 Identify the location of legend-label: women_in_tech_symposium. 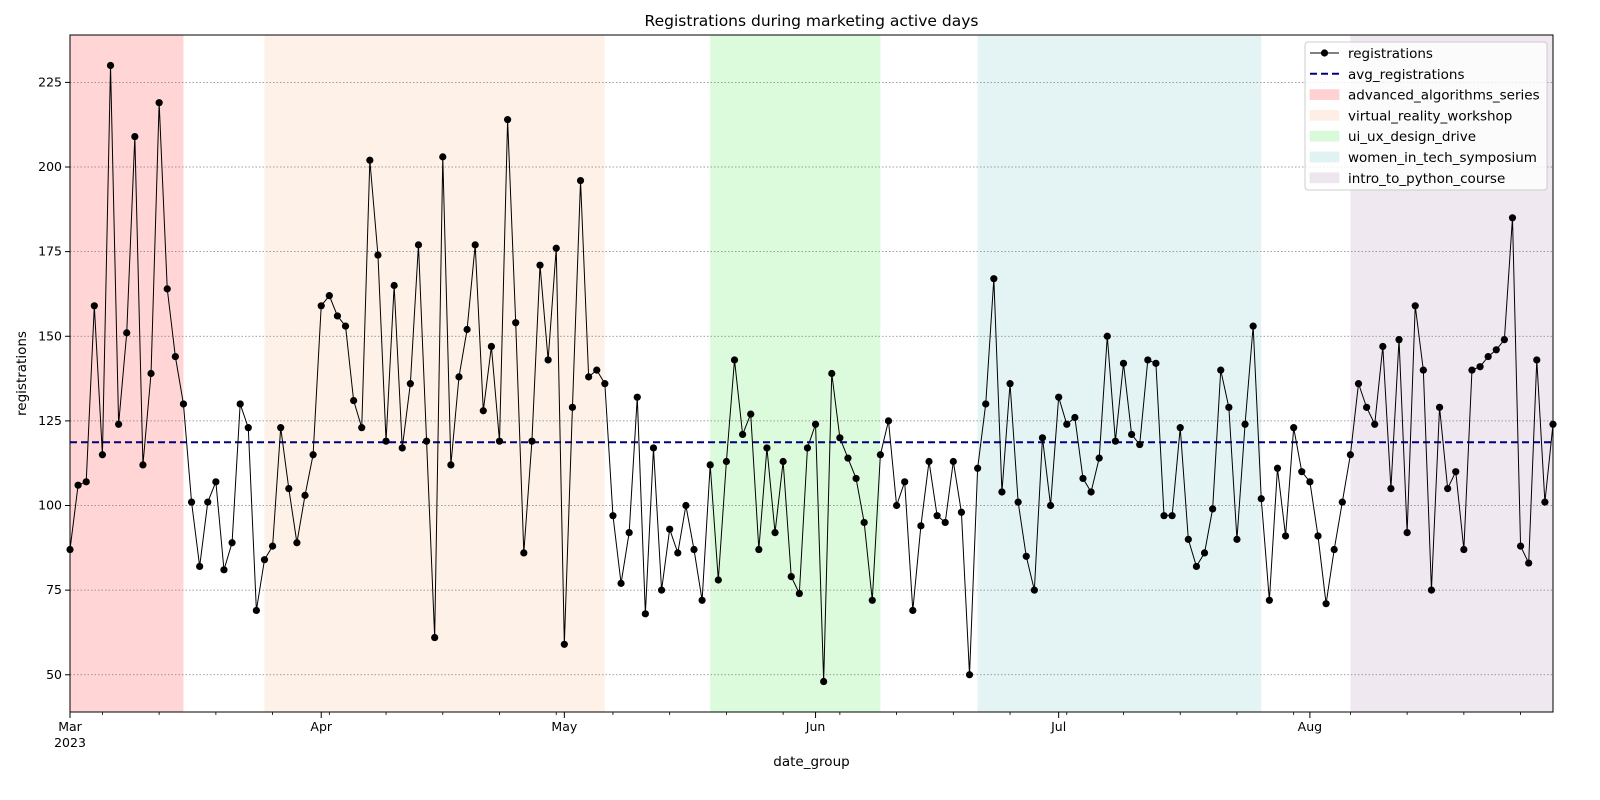
(1442, 158).